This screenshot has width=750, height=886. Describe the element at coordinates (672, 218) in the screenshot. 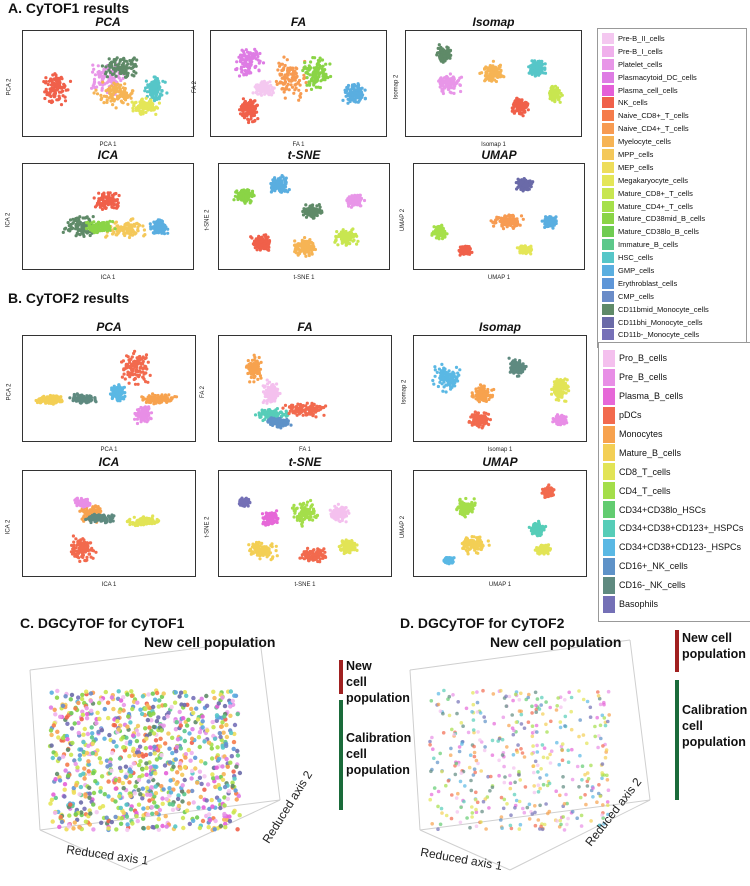

I see `legend-item: Mature_CD38mid_B_cells` at that location.